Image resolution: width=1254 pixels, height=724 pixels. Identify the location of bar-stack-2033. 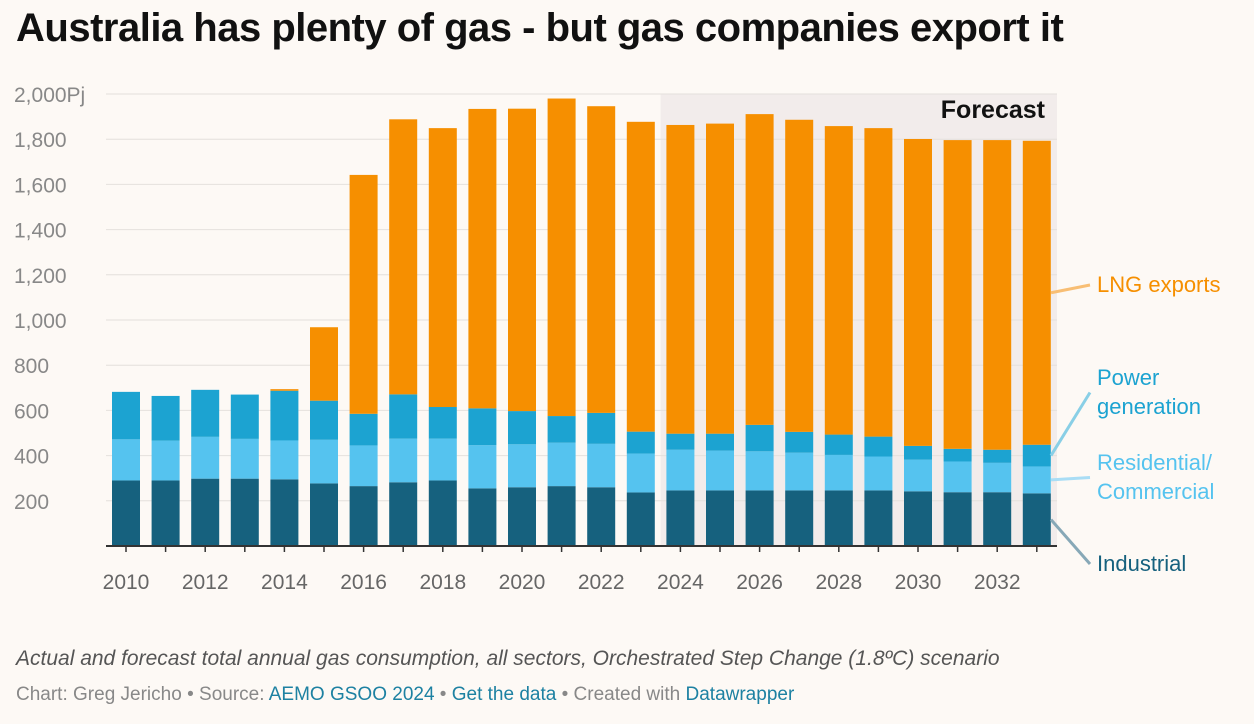
(1036, 343).